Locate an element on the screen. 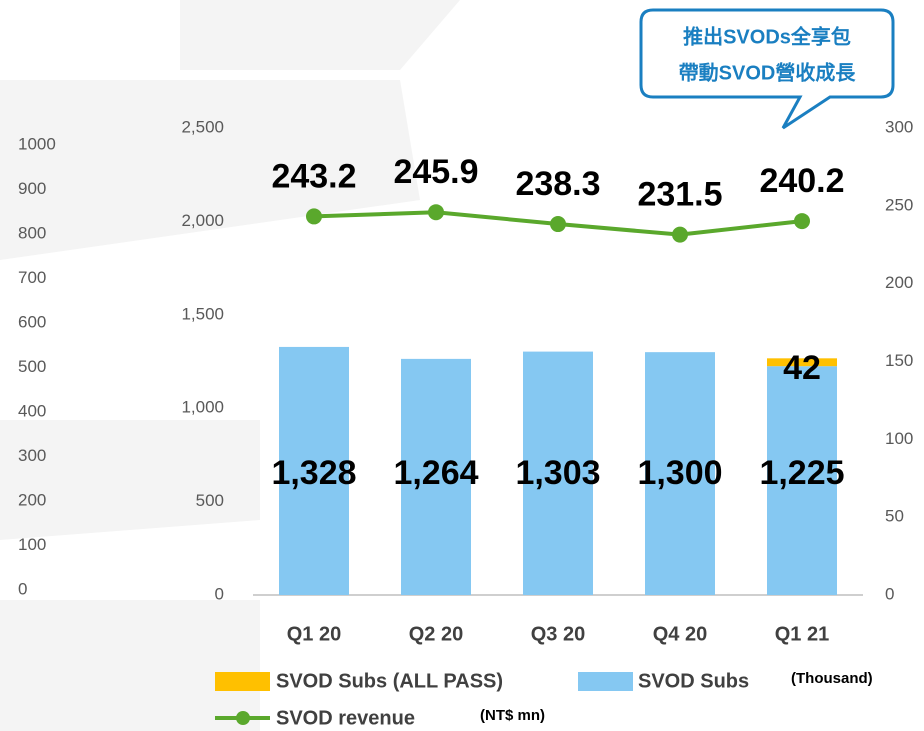 This screenshot has width=924, height=731. y2-tick-label: 100 is located at coordinates (899, 438).